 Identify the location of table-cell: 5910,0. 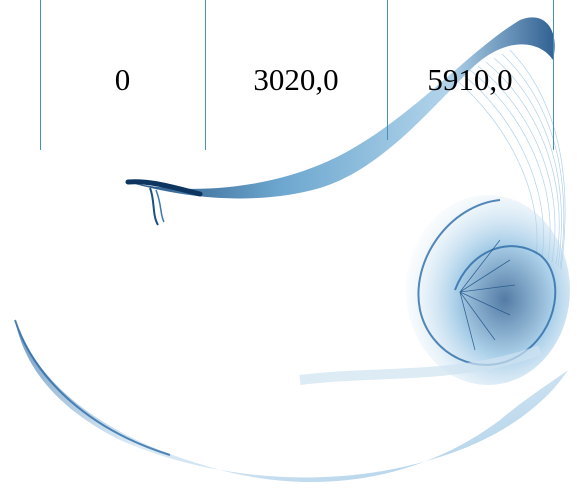
(470, 79).